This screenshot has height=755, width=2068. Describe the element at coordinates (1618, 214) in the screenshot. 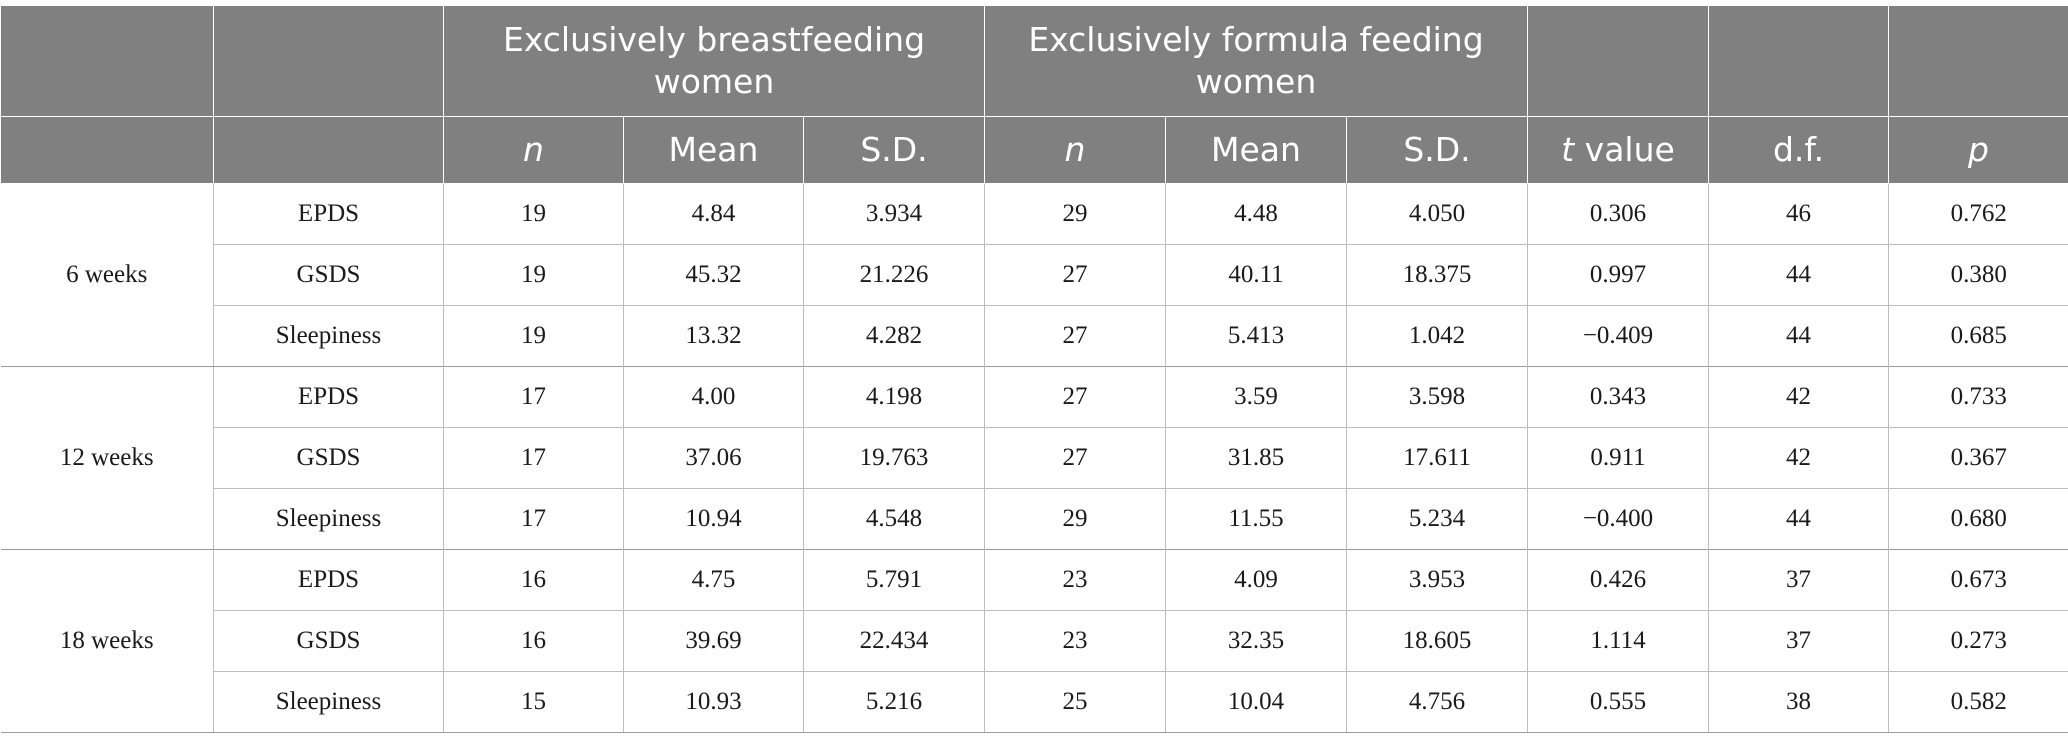

I see `t-value-cell: 0.306` at that location.